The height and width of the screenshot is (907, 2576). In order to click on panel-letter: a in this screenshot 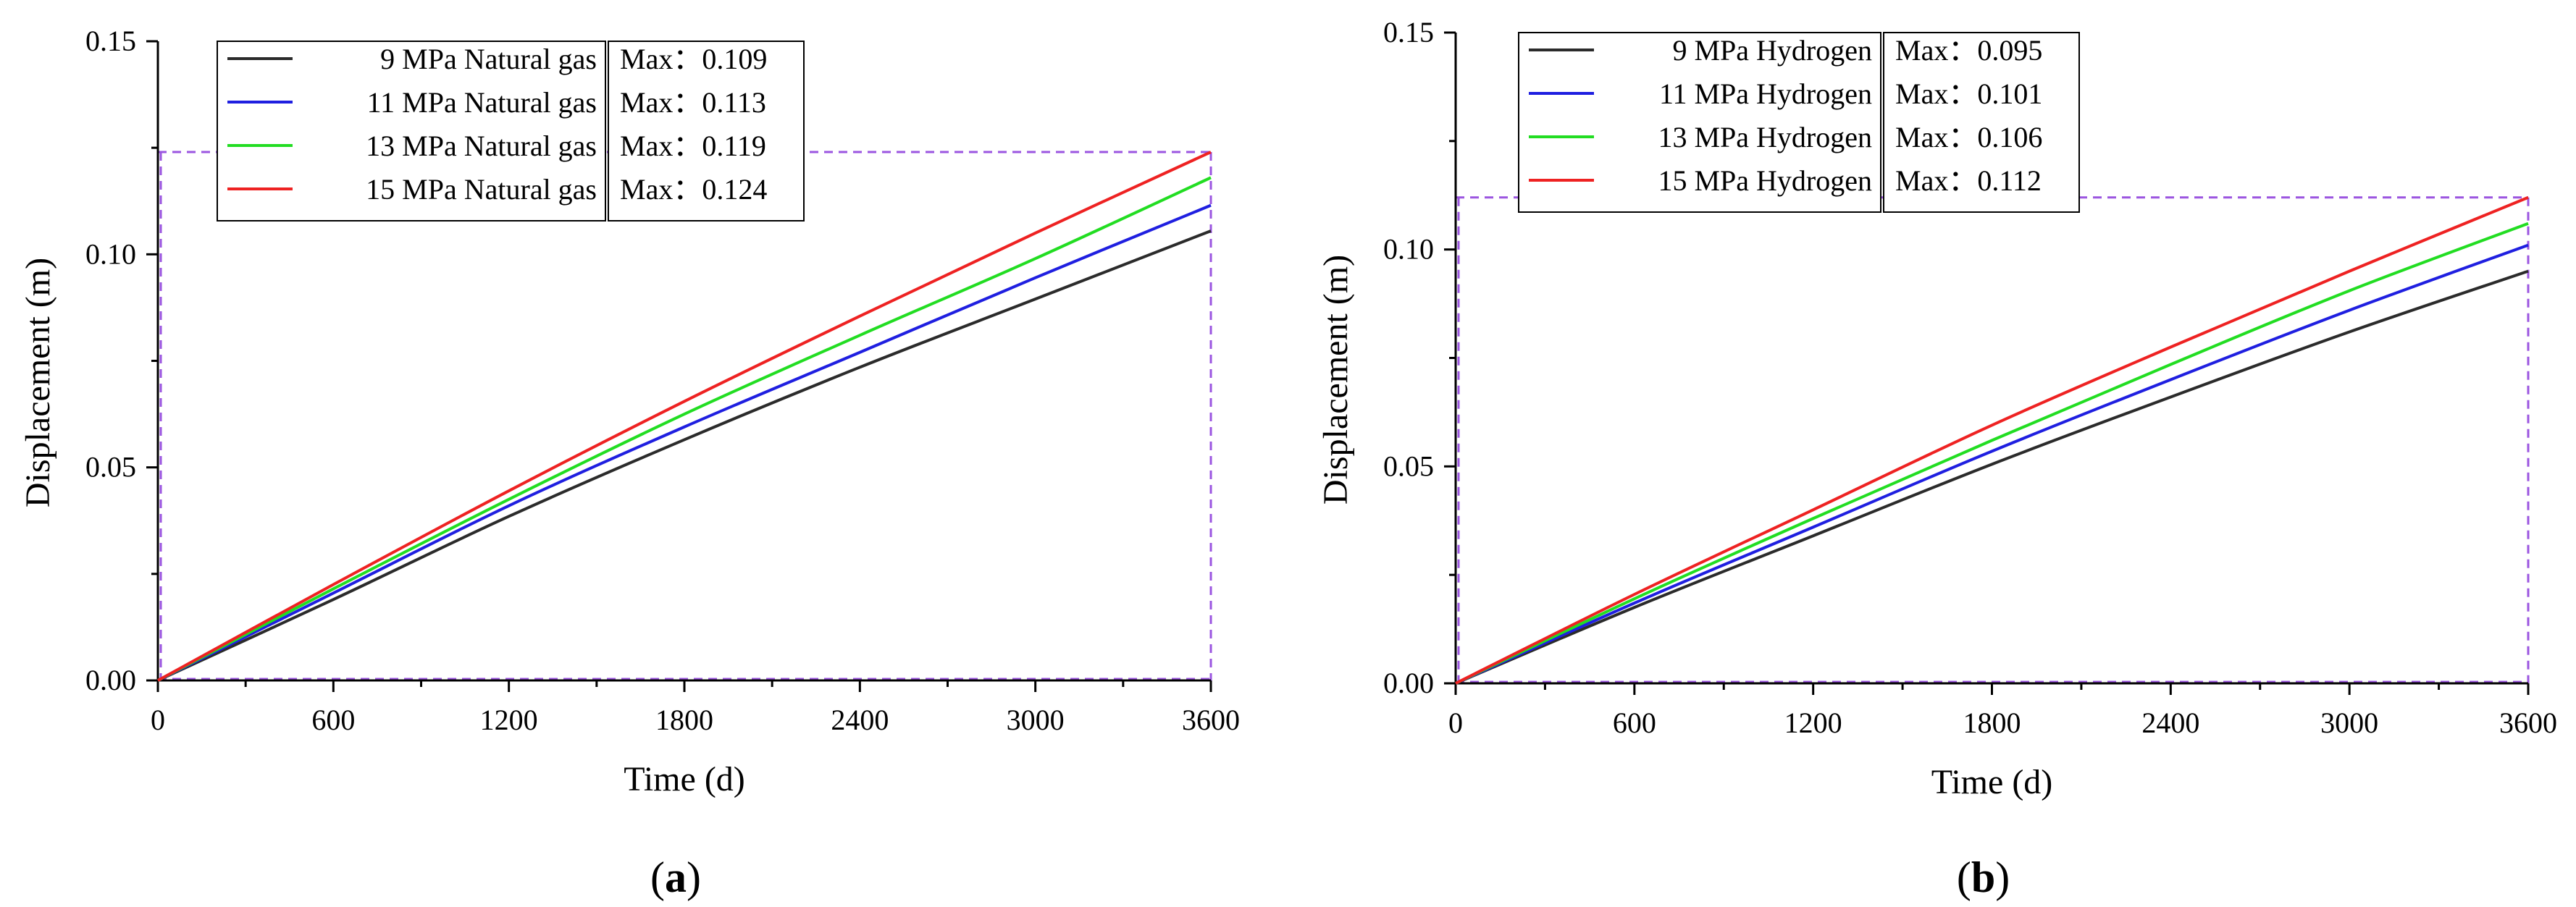, I will do `click(676, 877)`.